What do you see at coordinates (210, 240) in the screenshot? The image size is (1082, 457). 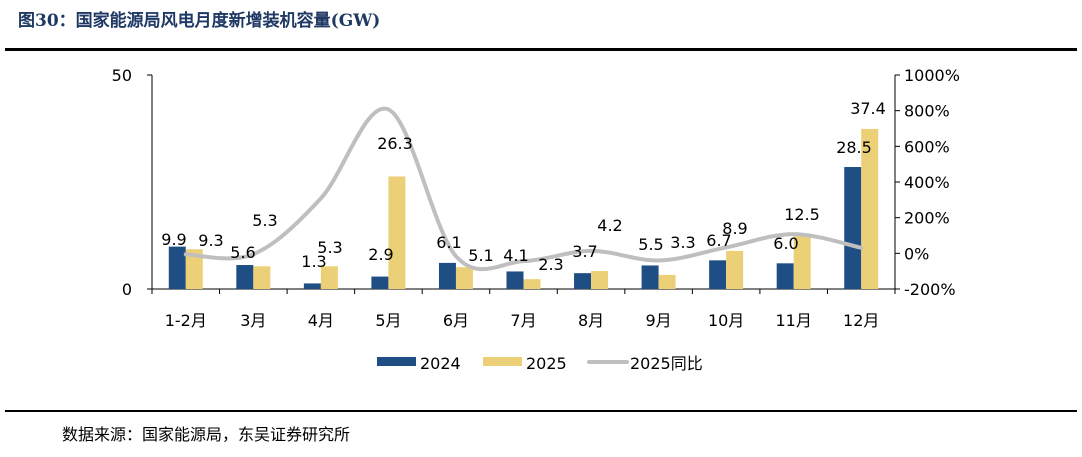 I see `data-label-2025: 9.3` at bounding box center [210, 240].